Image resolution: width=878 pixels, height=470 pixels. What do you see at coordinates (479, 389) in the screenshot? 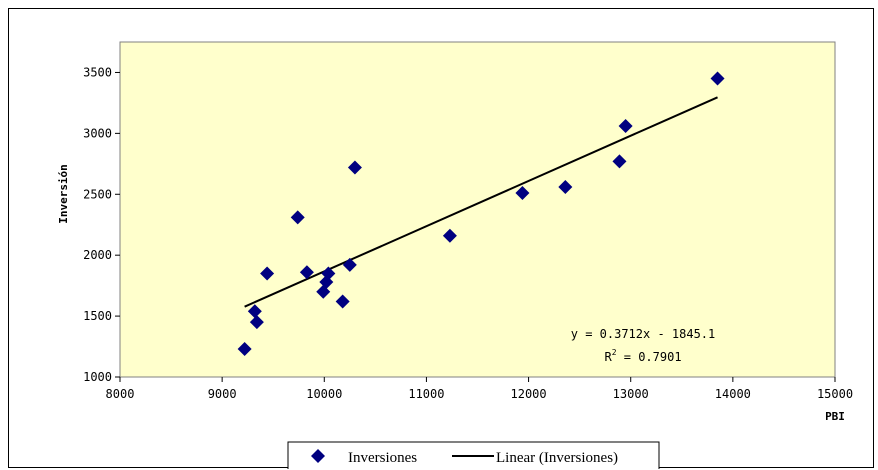
I see `x-axis-ticks: 8000 9000 10000 11000 12000 13000 14000 15000` at bounding box center [479, 389].